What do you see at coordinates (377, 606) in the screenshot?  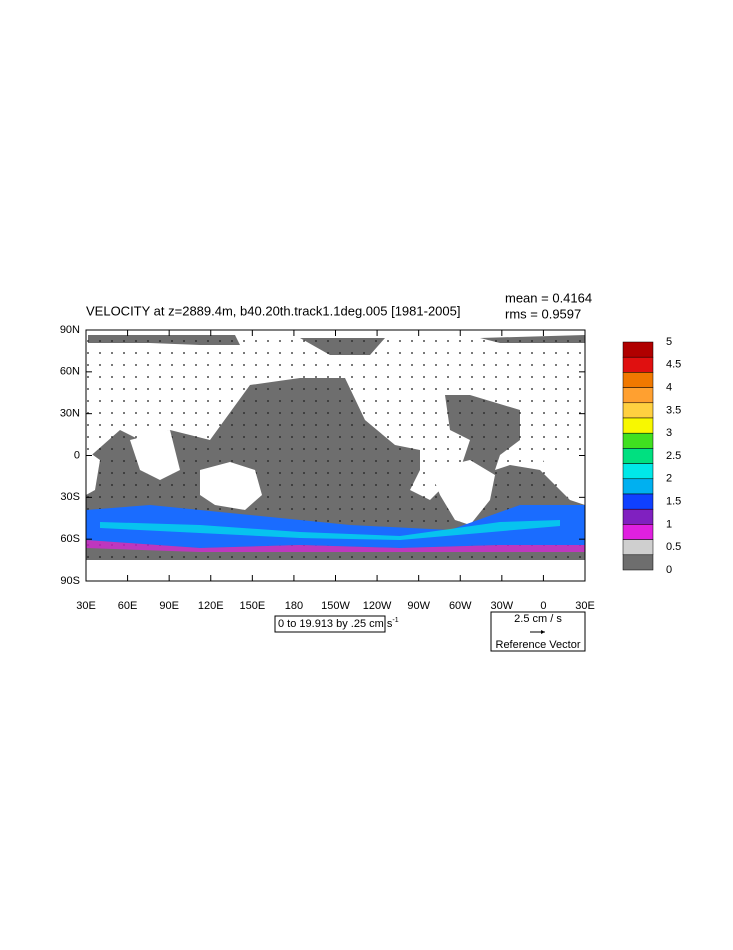 I see `lon-label: 120W` at bounding box center [377, 606].